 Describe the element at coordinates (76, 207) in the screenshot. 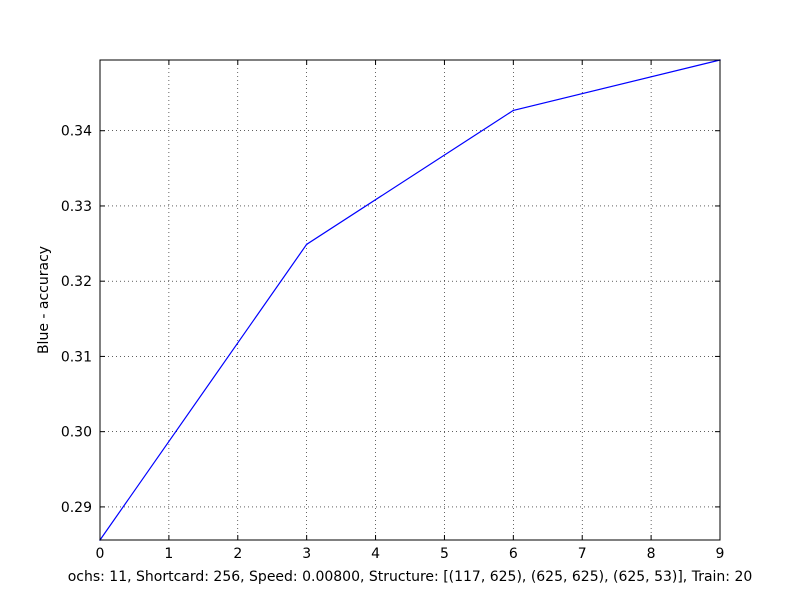

I see `y-tick-label: 0.33` at that location.